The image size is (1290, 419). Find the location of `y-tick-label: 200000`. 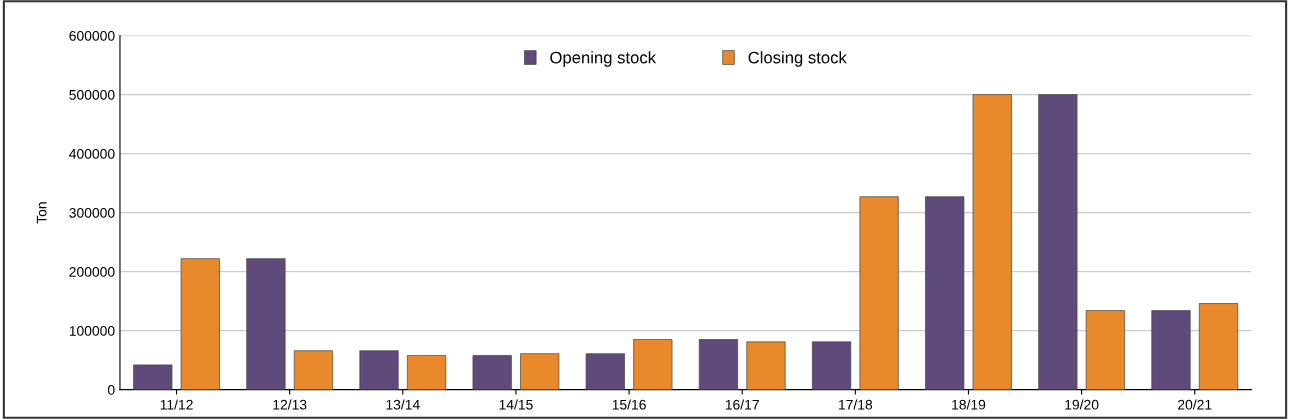

y-tick-label: 200000 is located at coordinates (92, 271).